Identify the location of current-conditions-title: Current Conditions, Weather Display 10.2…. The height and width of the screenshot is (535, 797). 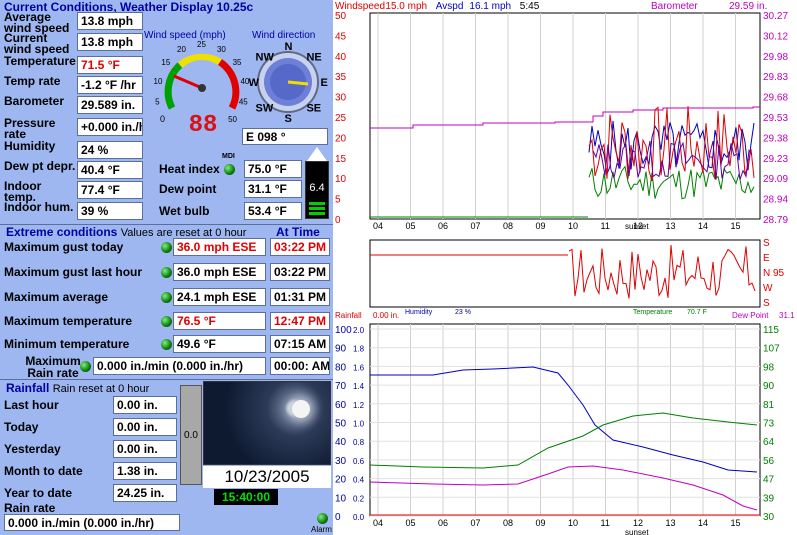
(129, 7).